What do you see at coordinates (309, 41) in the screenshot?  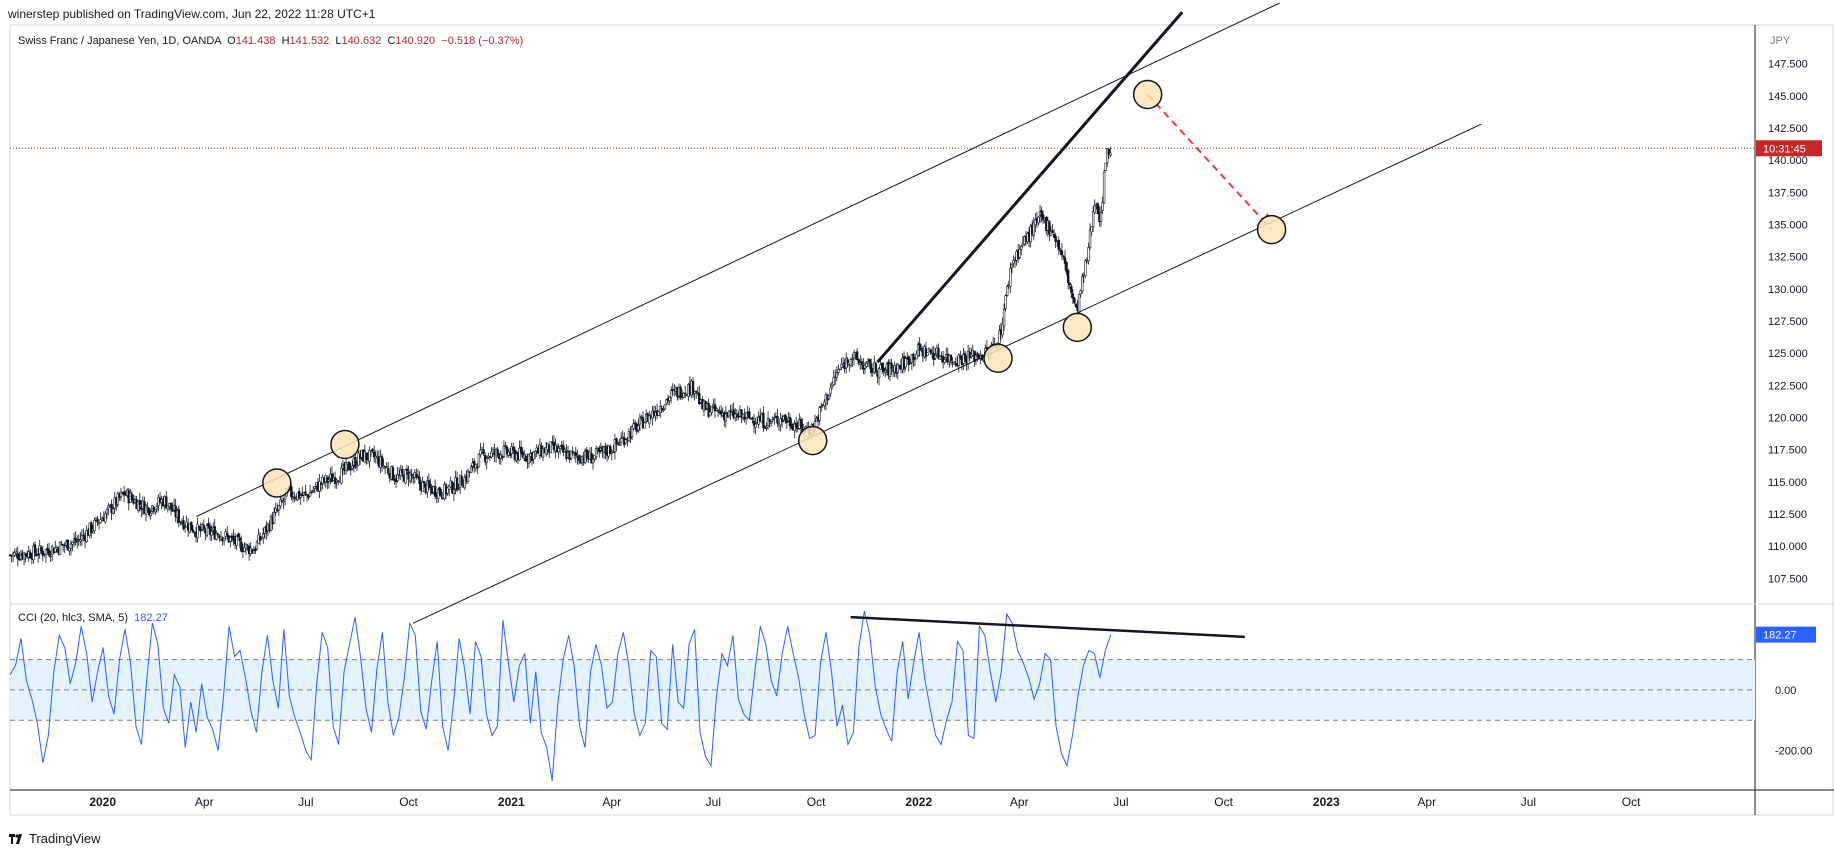 I see `high-value: 141.532` at bounding box center [309, 41].